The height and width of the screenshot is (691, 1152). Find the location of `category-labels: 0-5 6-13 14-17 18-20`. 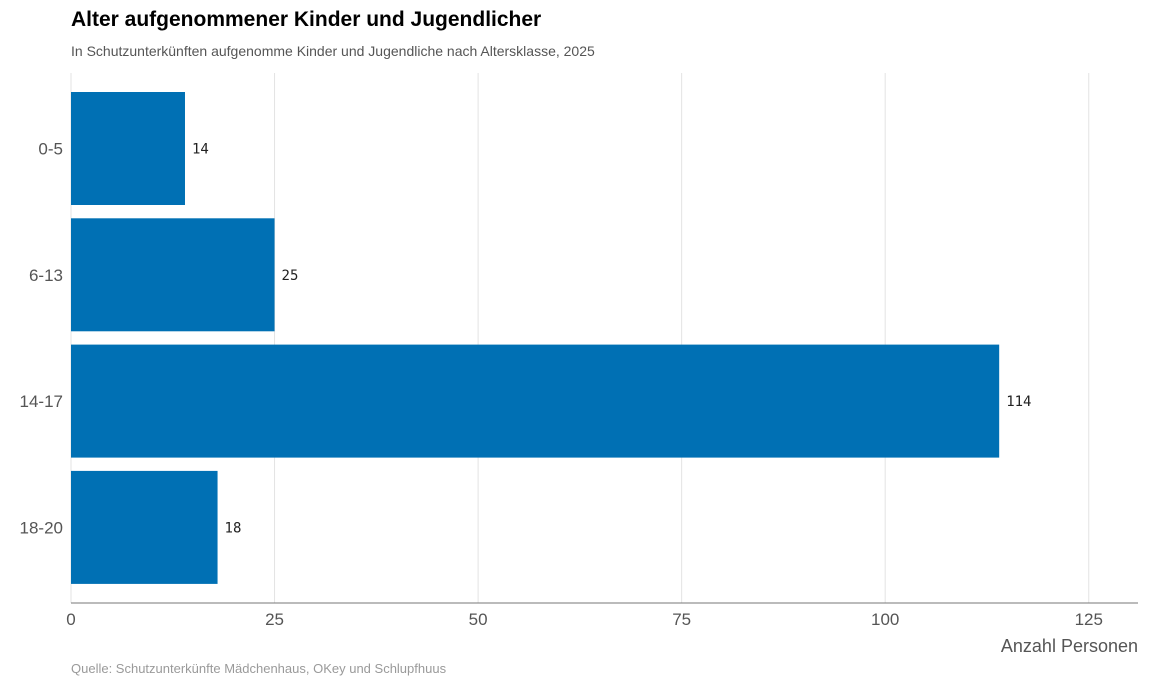

category-labels: 0-5 6-13 14-17 18-20 is located at coordinates (41, 339).